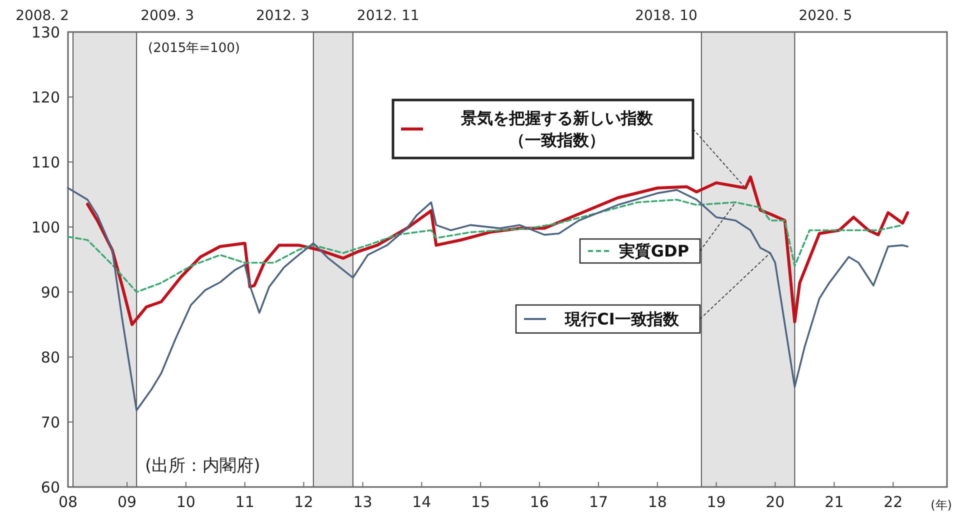 The height and width of the screenshot is (517, 955). What do you see at coordinates (186, 502) in the screenshot?
I see `x-tick-label: 10` at bounding box center [186, 502].